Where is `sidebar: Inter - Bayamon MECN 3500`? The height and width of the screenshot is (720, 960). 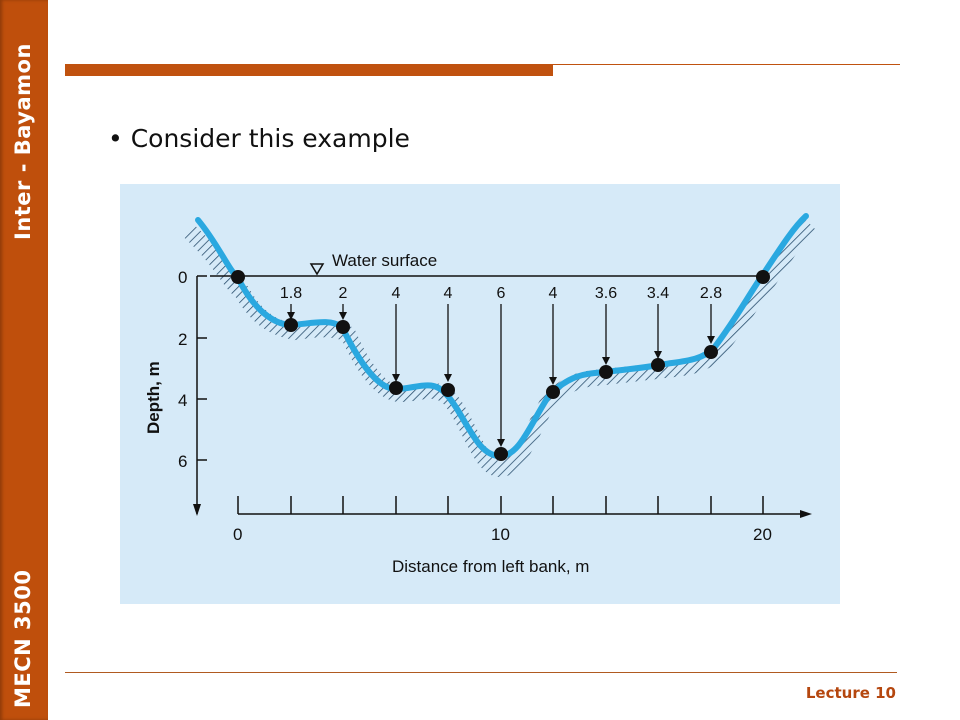 sidebar: Inter - Bayamon MECN 3500 is located at coordinates (24, 360).